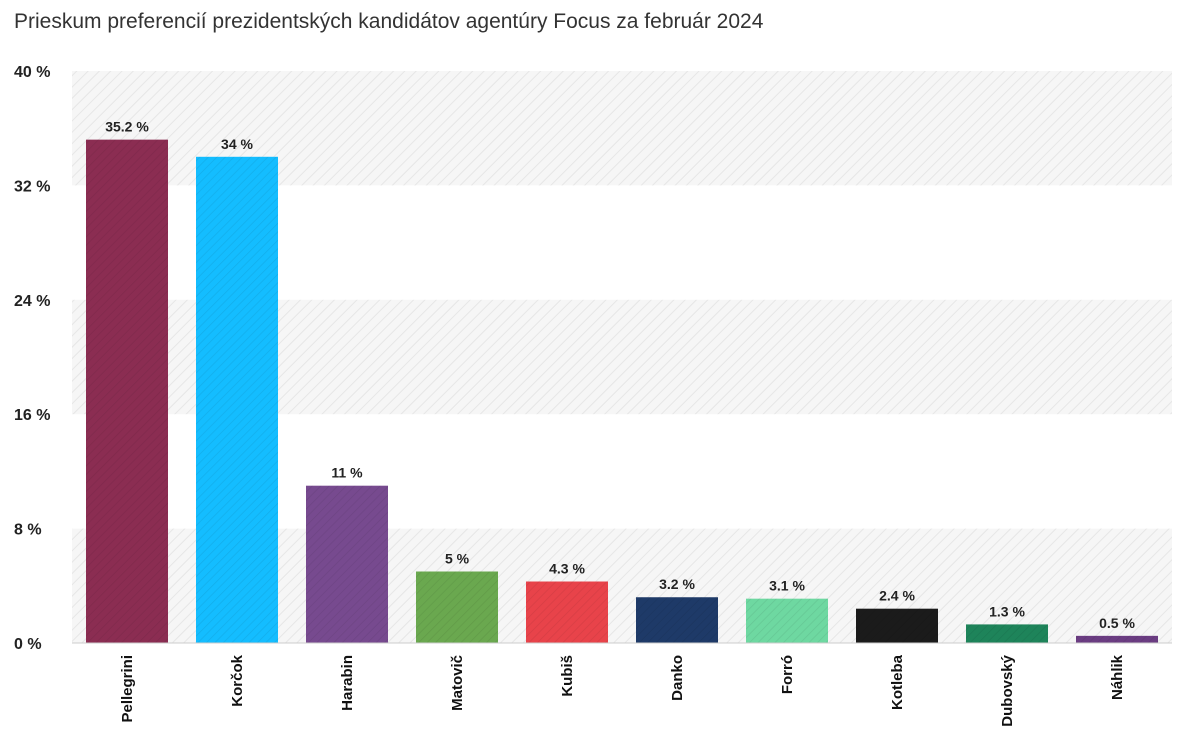 The width and height of the screenshot is (1200, 738). Describe the element at coordinates (897, 682) in the screenshot. I see `x-tick-label: Kotleba` at that location.